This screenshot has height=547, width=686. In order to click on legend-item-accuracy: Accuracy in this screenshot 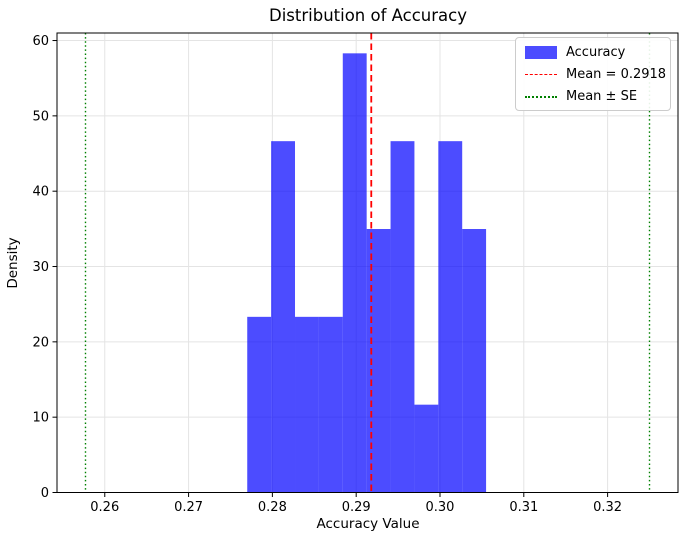, I will do `click(593, 52)`.